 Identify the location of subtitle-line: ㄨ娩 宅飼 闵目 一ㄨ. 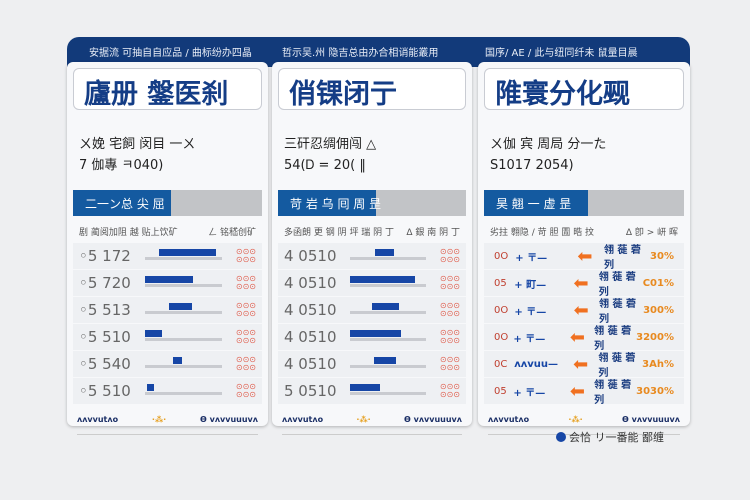
(137, 144).